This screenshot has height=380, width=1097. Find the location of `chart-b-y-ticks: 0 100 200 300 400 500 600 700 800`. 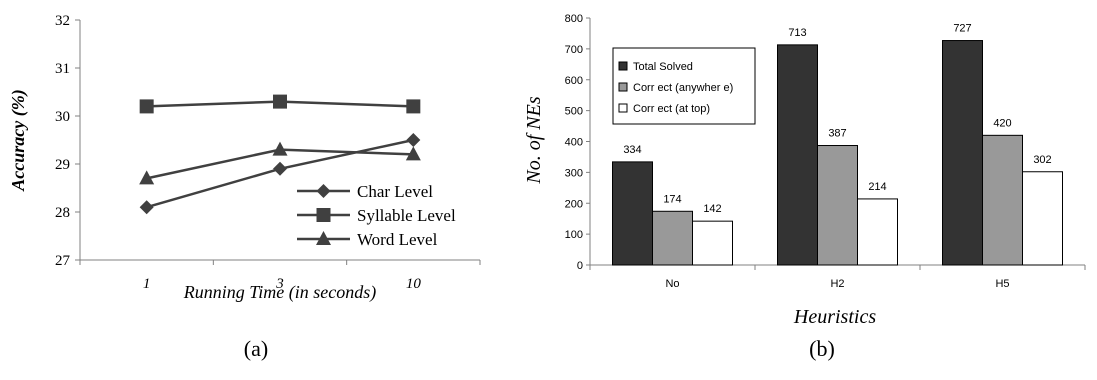

chart-b-y-ticks: 0 100 200 300 400 500 600 700 800 is located at coordinates (577, 142).